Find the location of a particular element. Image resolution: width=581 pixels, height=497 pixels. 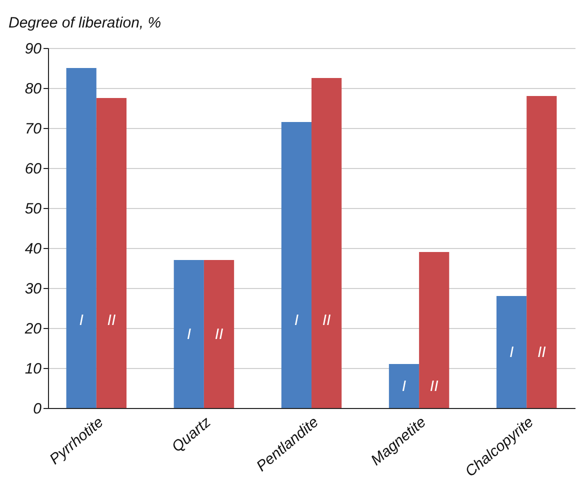

series-label: II is located at coordinates (111, 320).